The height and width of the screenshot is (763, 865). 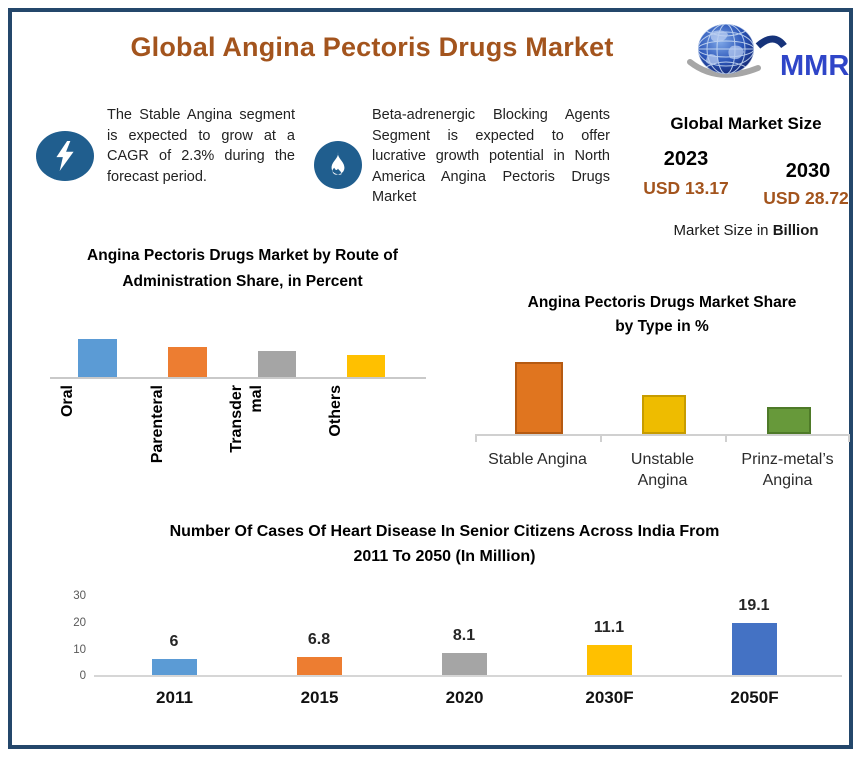 I want to click on type-label-stable: Stable Angina, so click(x=537, y=459).